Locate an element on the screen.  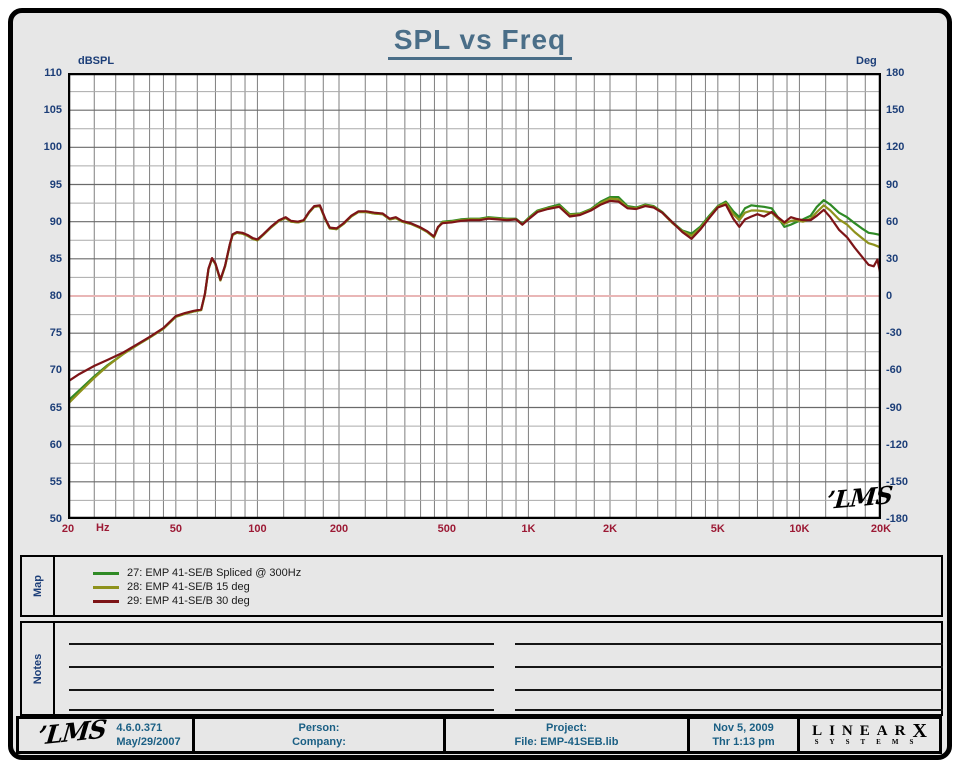
x-axis-tick: 100 is located at coordinates (257, 529).